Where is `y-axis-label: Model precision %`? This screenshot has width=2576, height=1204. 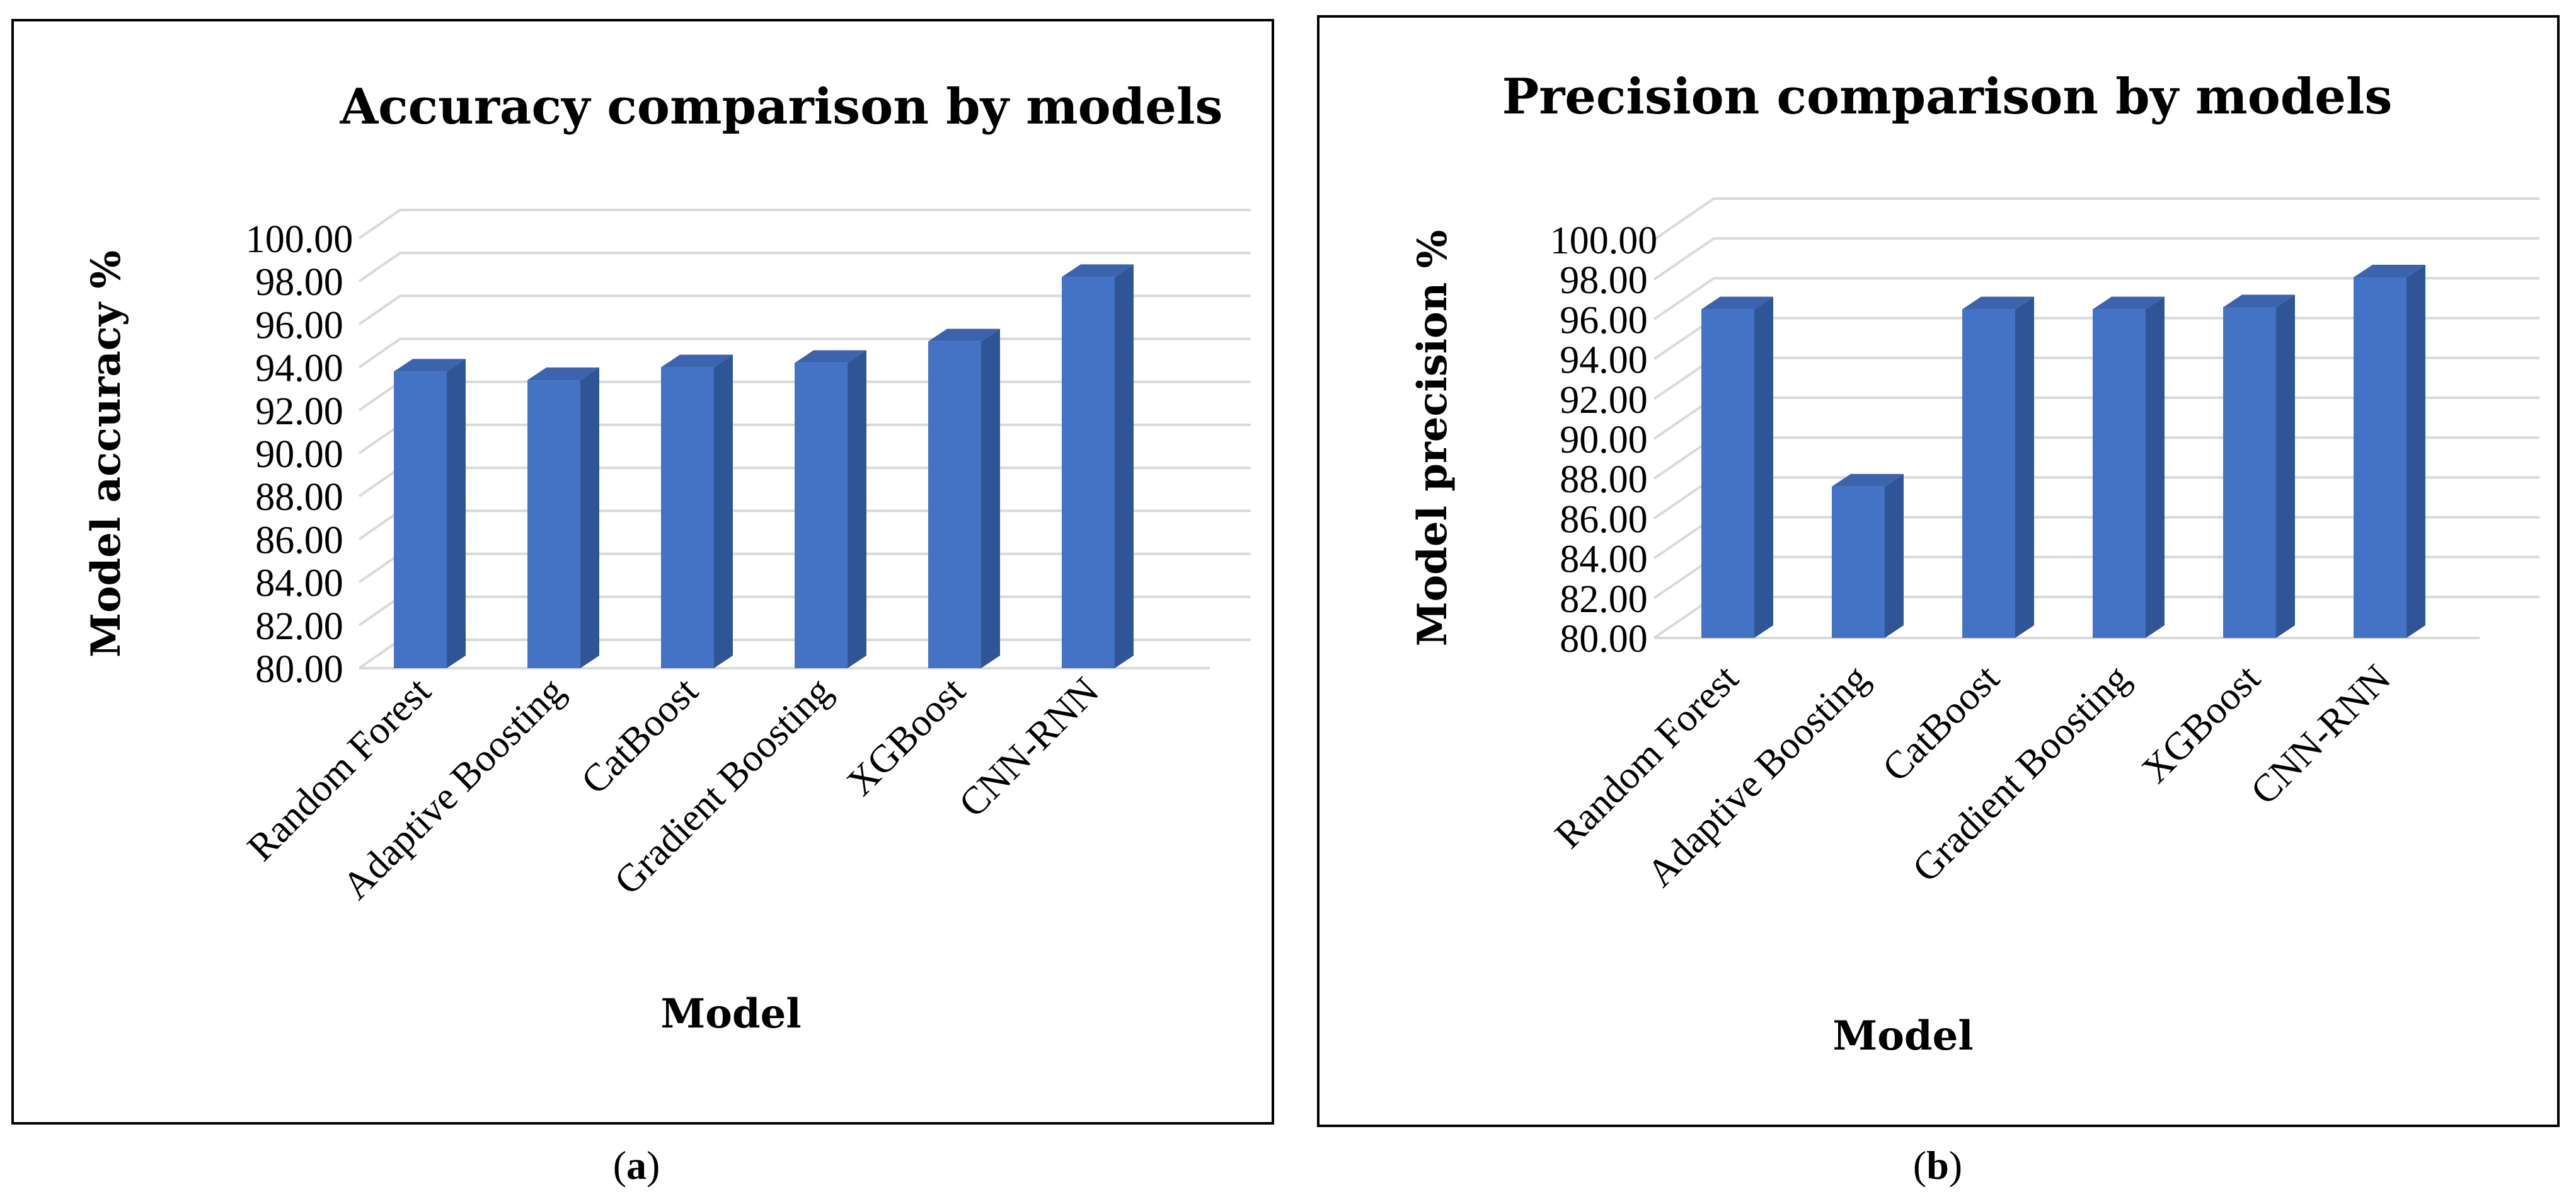 y-axis-label: Model precision % is located at coordinates (1432, 438).